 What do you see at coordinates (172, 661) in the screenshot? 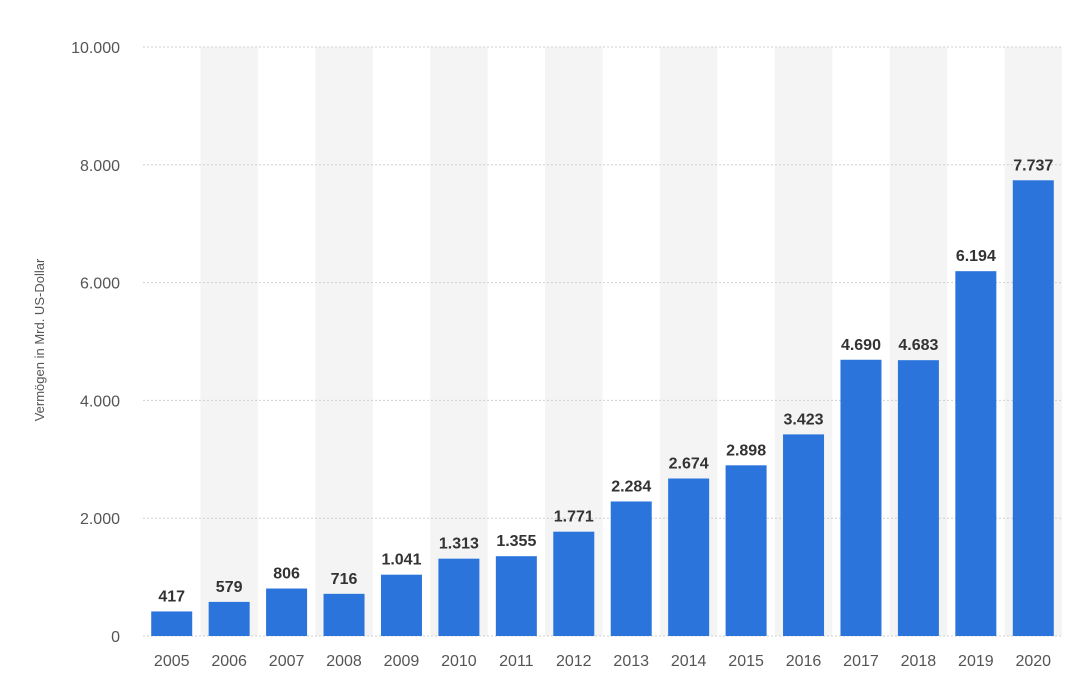
I see `x-tick-label: 2005` at bounding box center [172, 661].